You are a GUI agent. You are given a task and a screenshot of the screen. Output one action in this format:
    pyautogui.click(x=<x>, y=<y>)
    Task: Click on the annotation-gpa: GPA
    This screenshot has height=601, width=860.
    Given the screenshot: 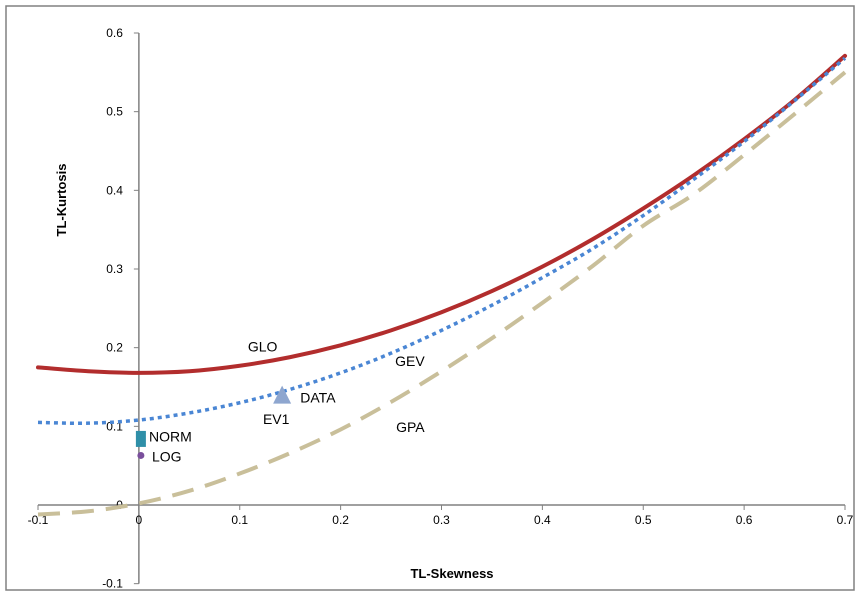 What is the action you would take?
    pyautogui.click(x=410, y=427)
    